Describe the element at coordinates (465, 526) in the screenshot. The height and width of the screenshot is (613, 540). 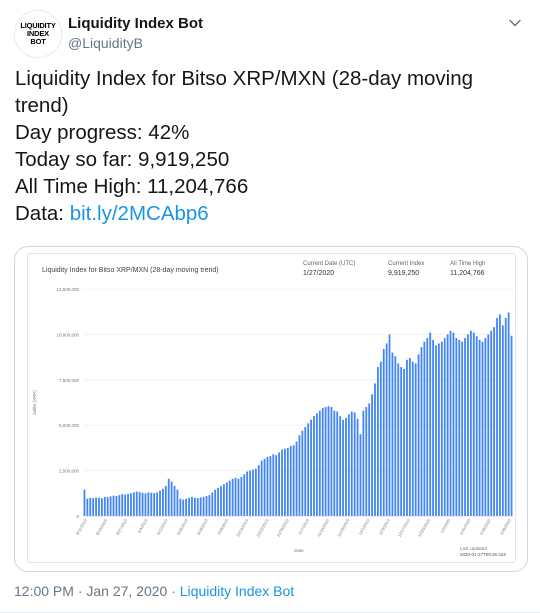
I see `x-tick-label: 1/10/2020` at that location.